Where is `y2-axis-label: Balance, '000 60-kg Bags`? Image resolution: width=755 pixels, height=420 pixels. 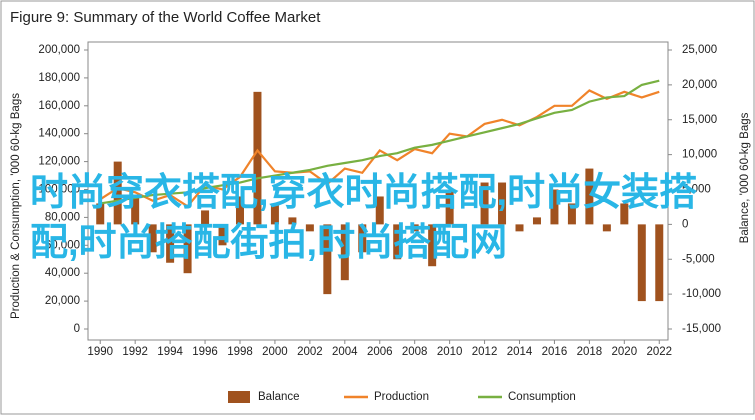
y2-axis-label: Balance, '000 60-kg Bags is located at coordinates (745, 177).